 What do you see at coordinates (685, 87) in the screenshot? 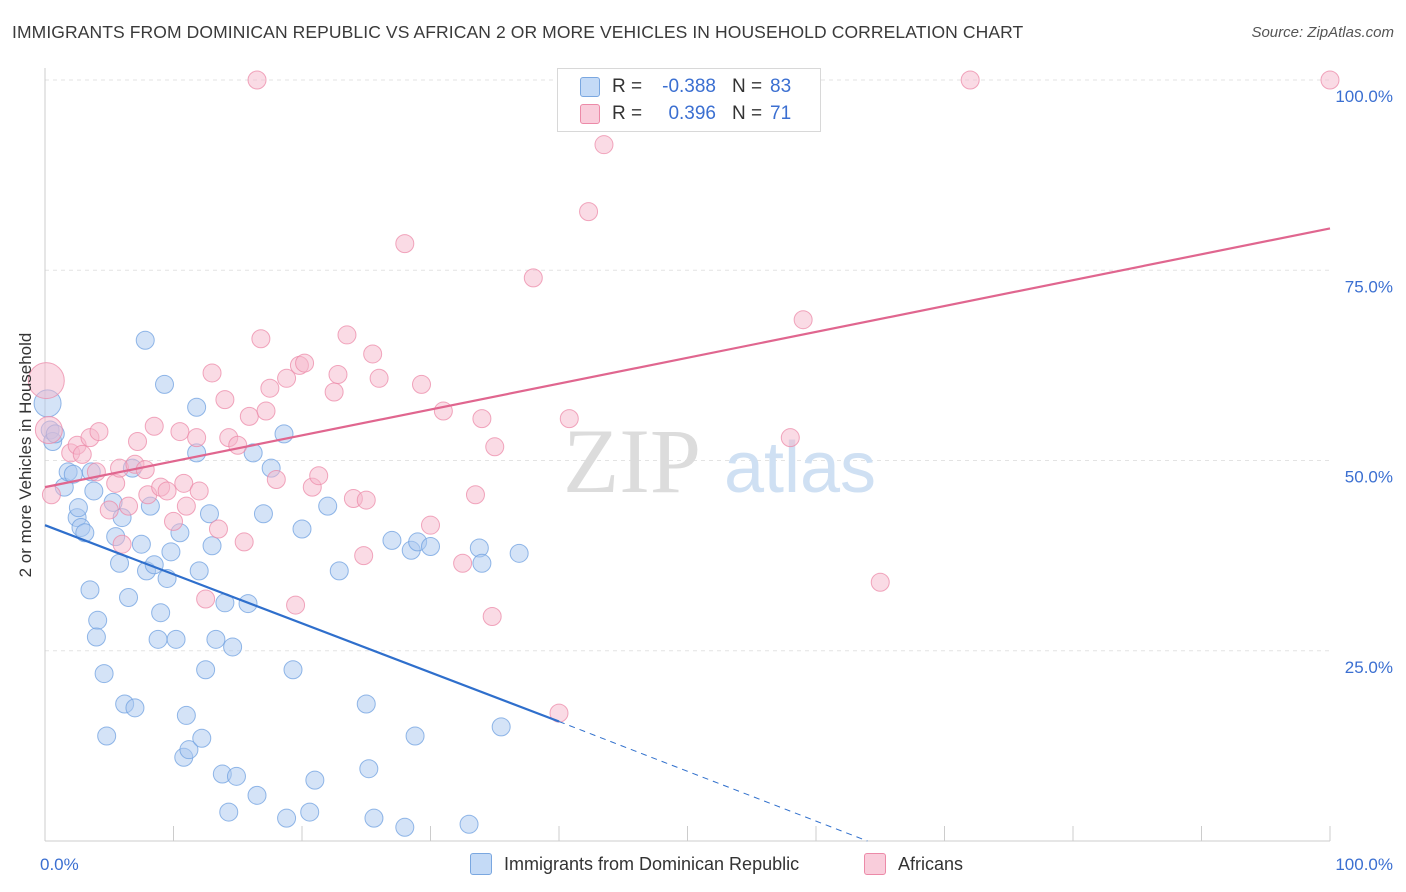
I see `legend-row-dominican: R = -0.388 N = 83` at bounding box center [685, 87].